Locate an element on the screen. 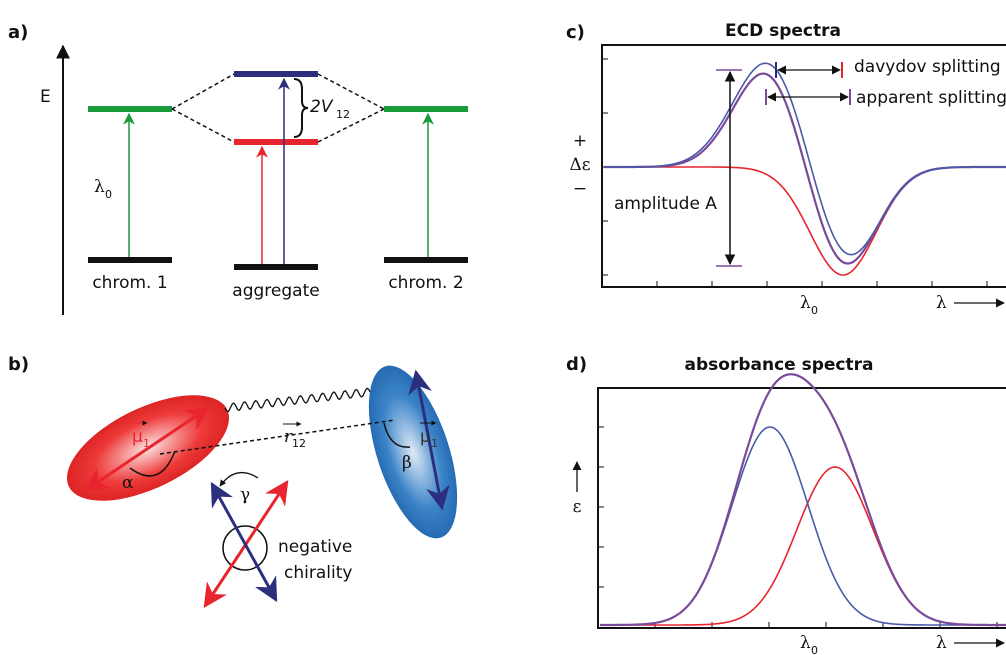 Image resolution: width=1006 pixels, height=655 pixels. panel-title: absorbance spectra is located at coordinates (779, 365).